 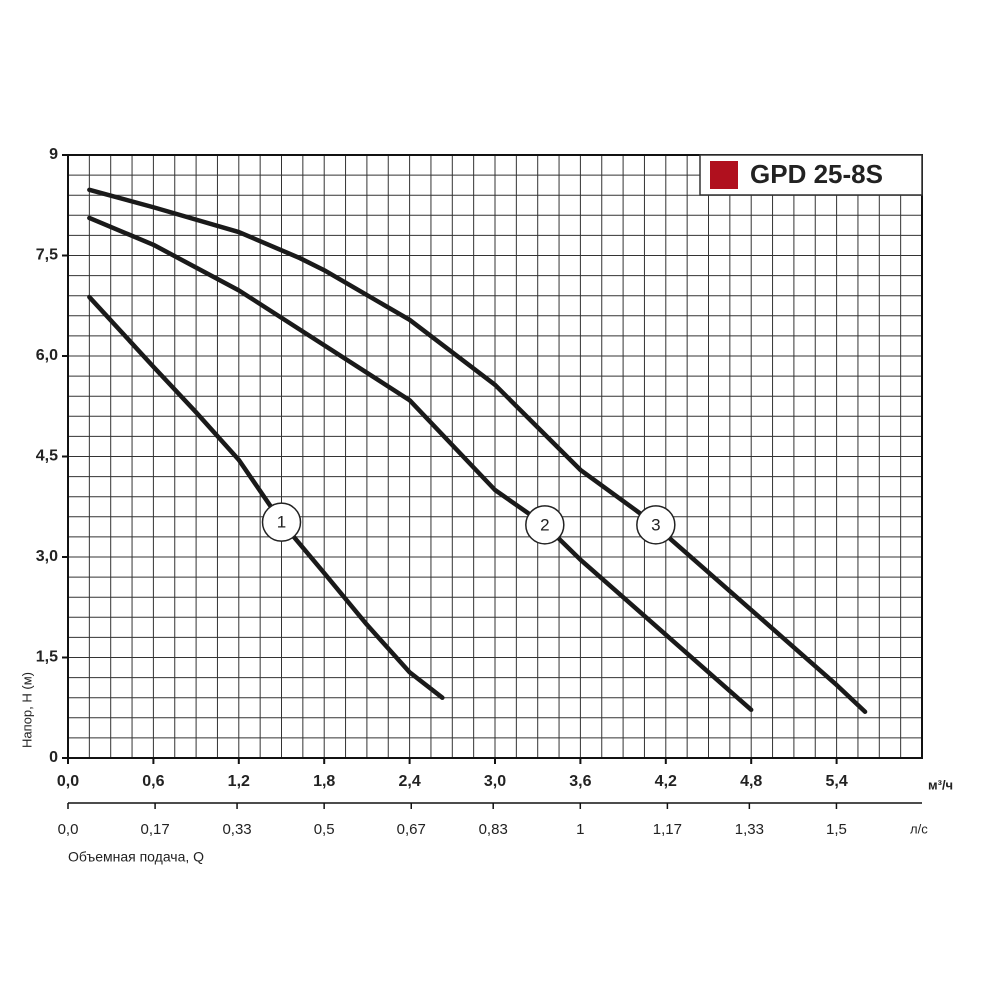 I want to click on y-axis-label: Напор, H (м), so click(x=26, y=710).